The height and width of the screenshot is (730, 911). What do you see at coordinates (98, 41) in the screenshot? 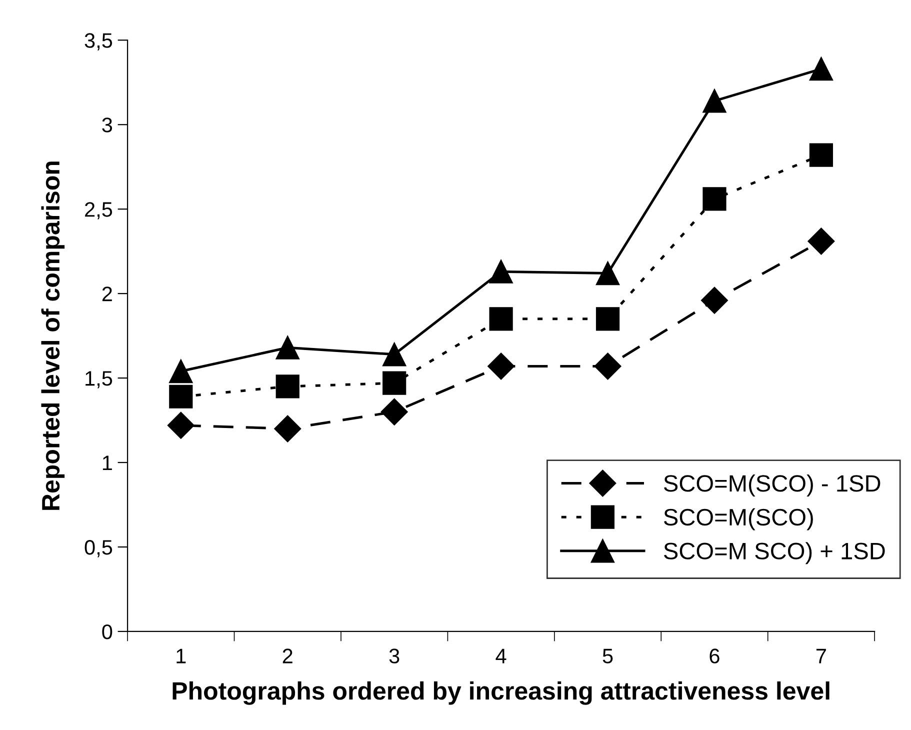
I see `y-tick-label: 3,5` at bounding box center [98, 41].